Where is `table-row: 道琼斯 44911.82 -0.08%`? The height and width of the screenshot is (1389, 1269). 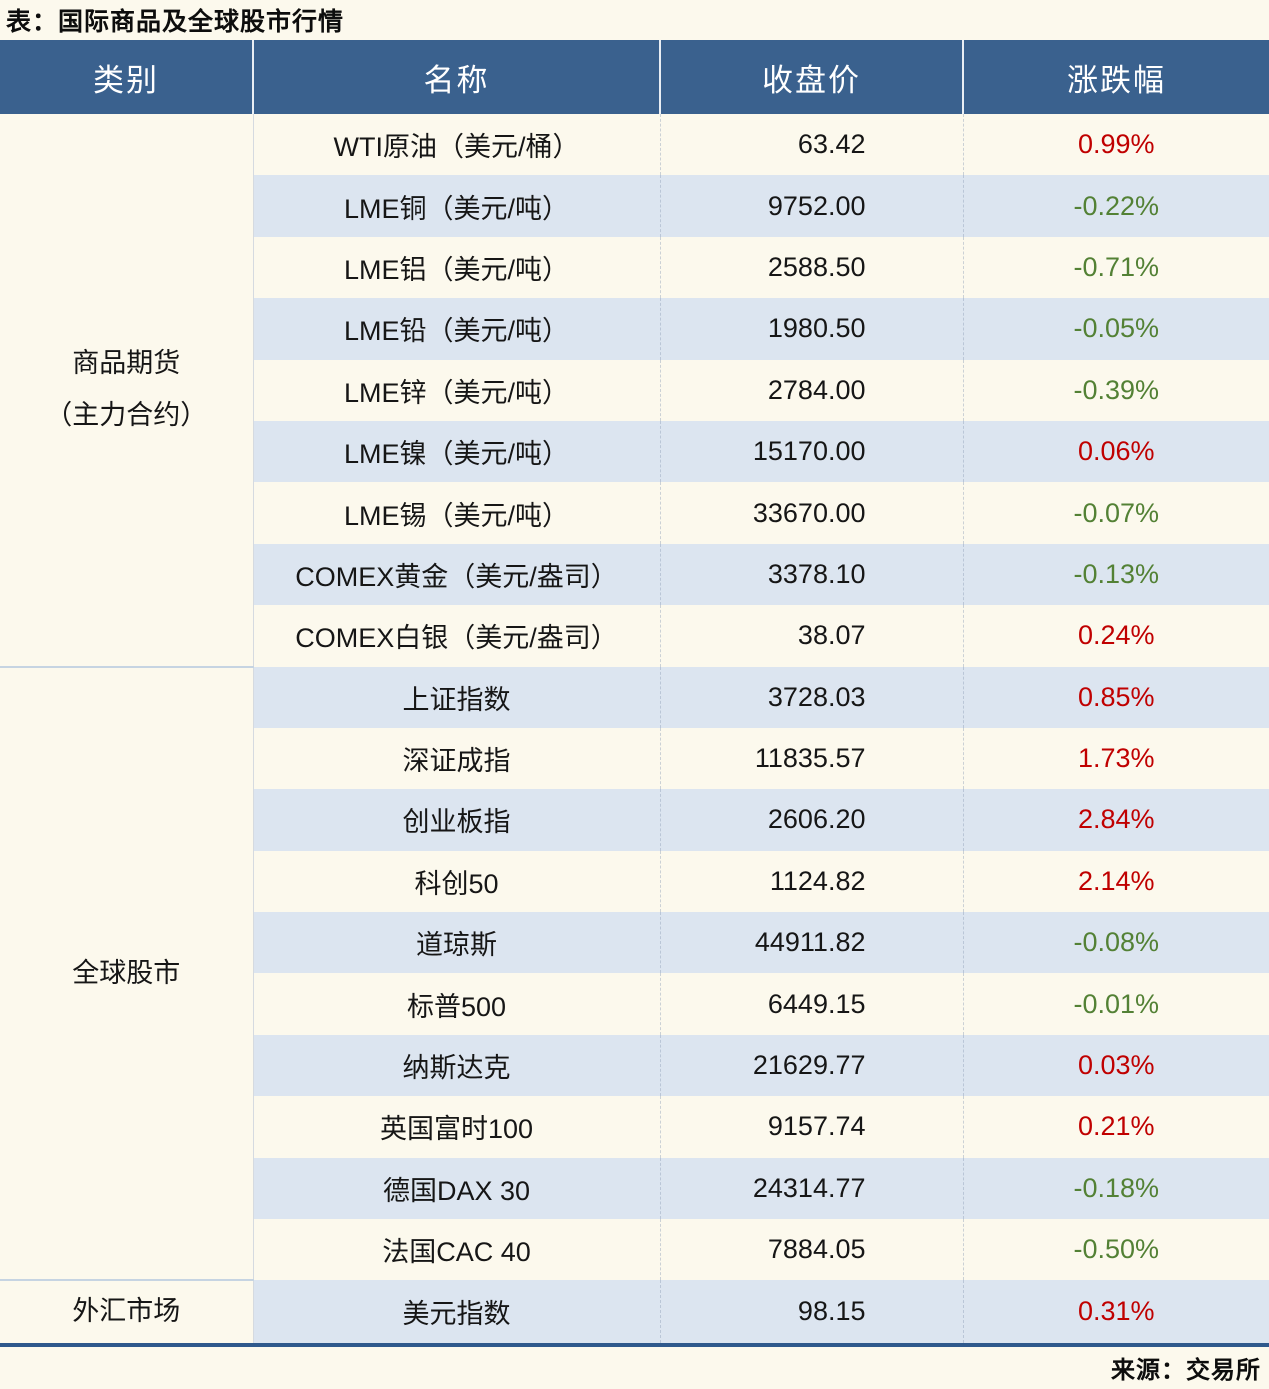
table-row: 道琼斯 44911.82 -0.08% is located at coordinates (634, 943).